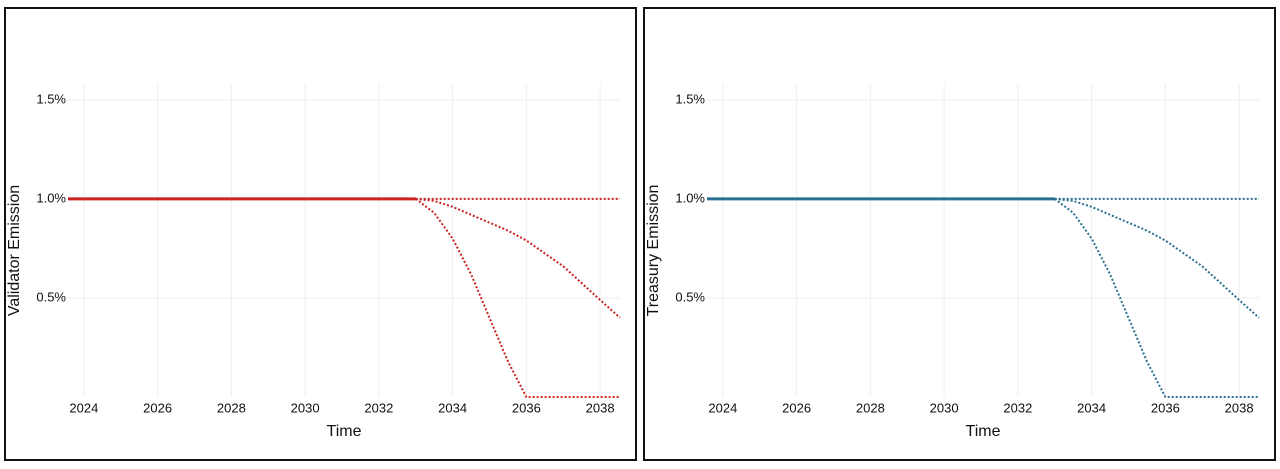  Describe the element at coordinates (14, 250) in the screenshot. I see `y-axis-title: Validator Emission` at that location.